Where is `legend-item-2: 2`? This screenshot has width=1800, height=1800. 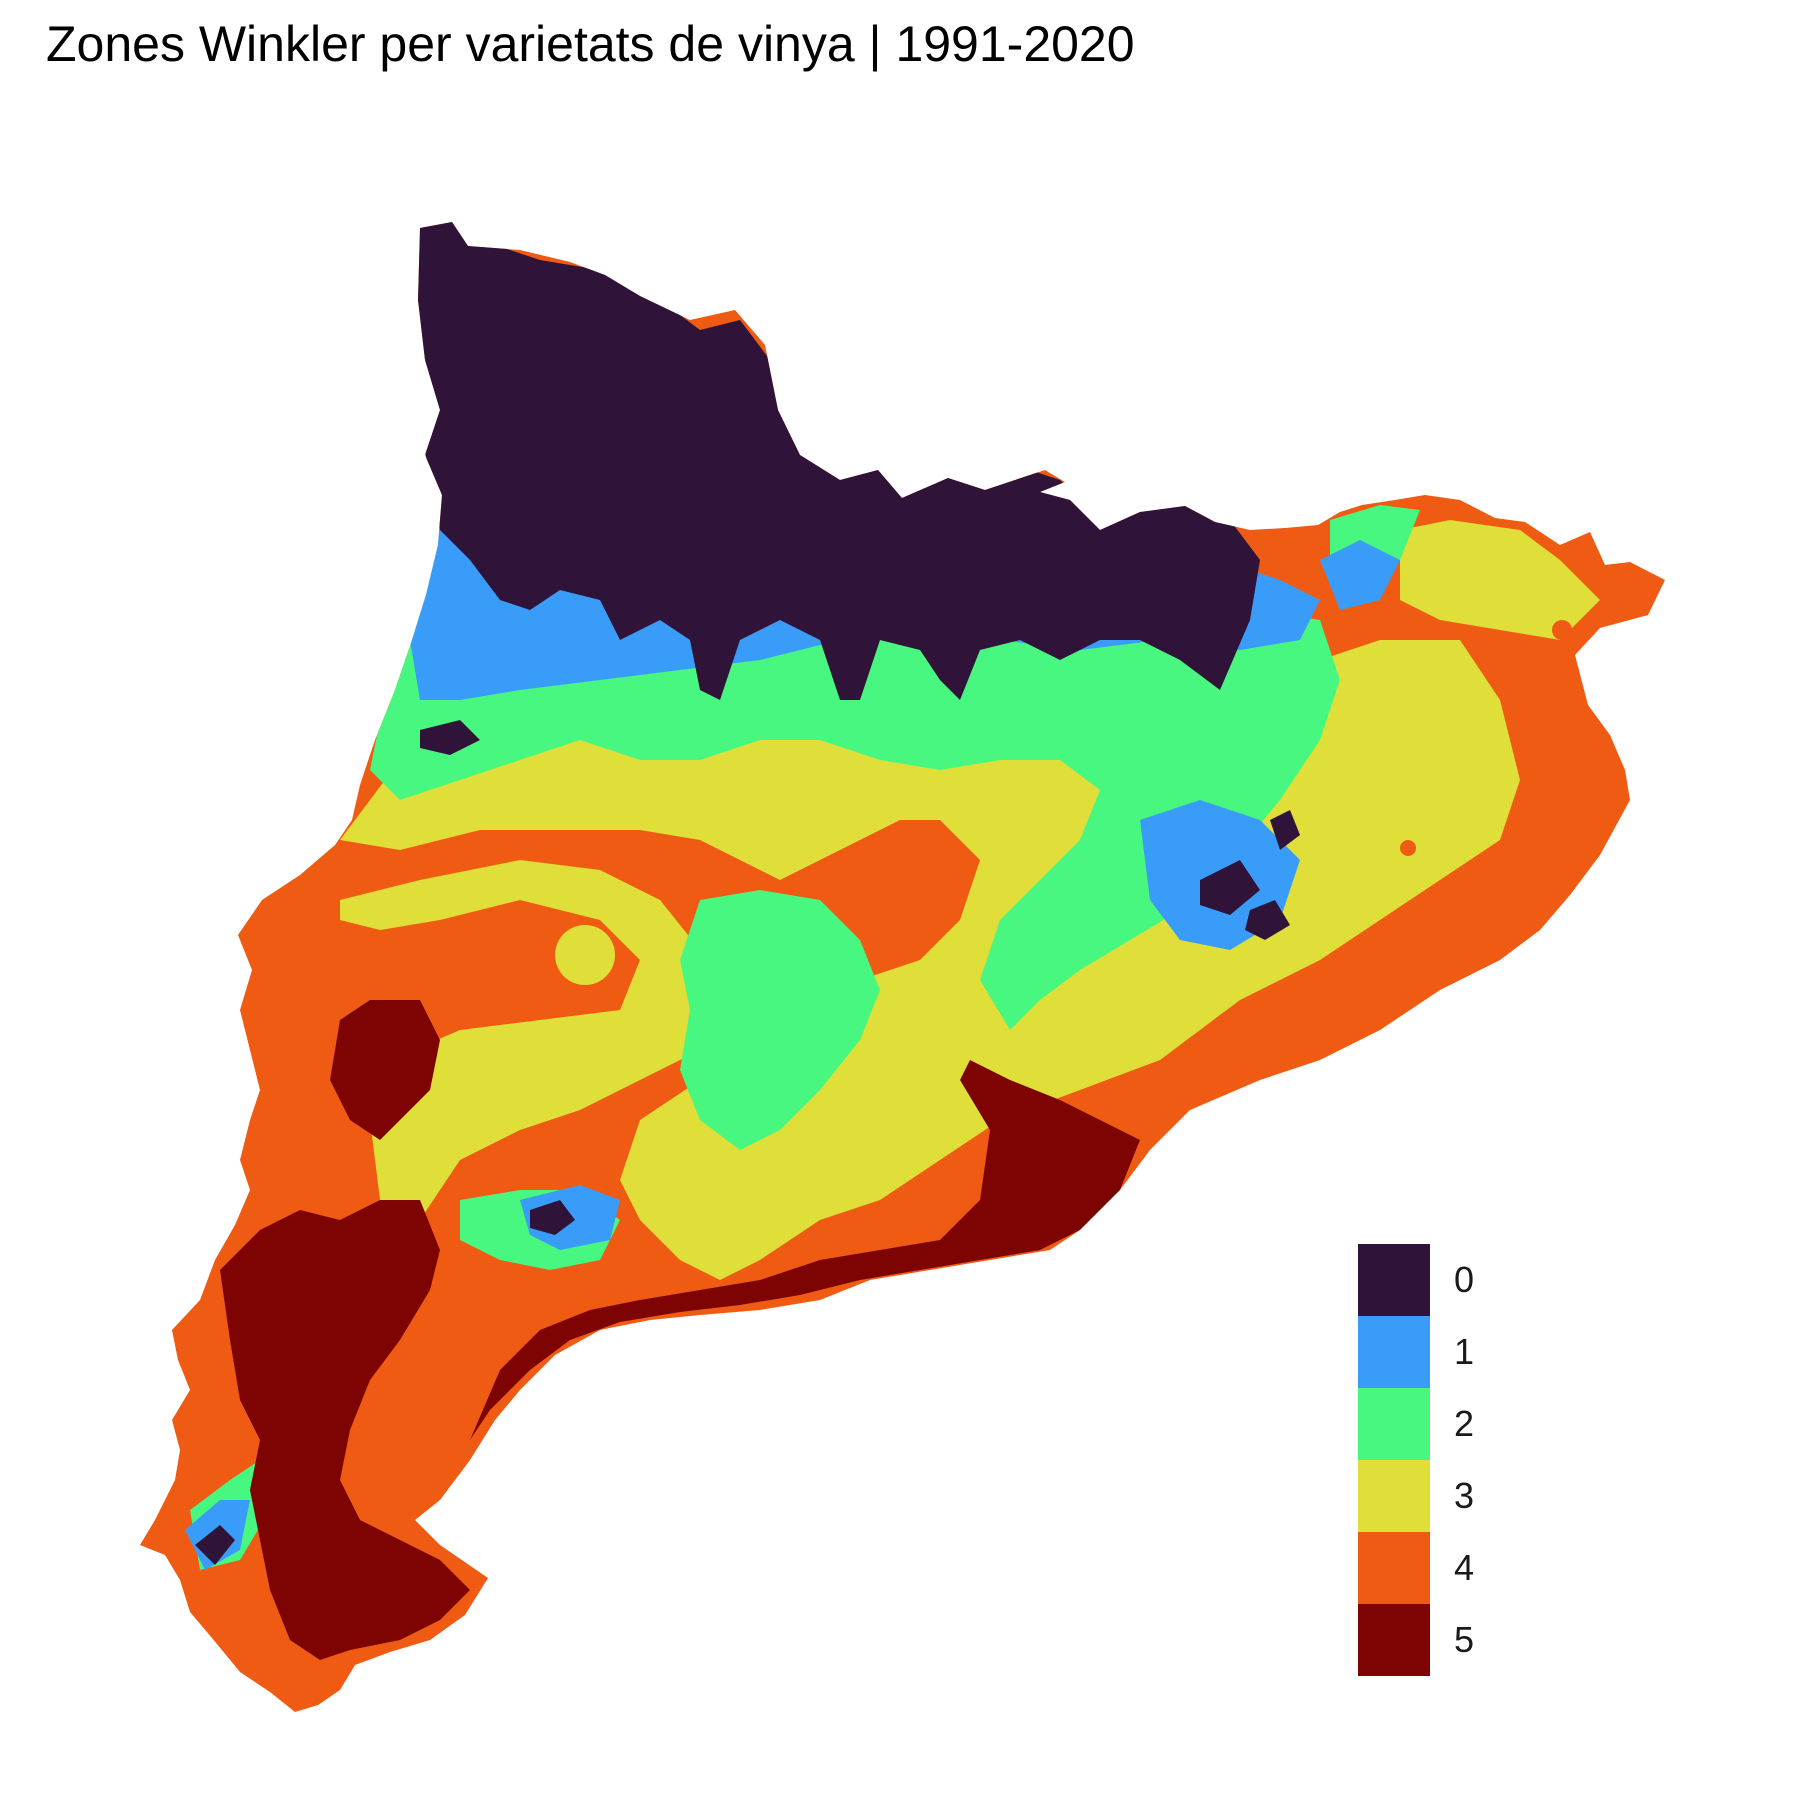
legend-item-2: 2 is located at coordinates (1416, 1424).